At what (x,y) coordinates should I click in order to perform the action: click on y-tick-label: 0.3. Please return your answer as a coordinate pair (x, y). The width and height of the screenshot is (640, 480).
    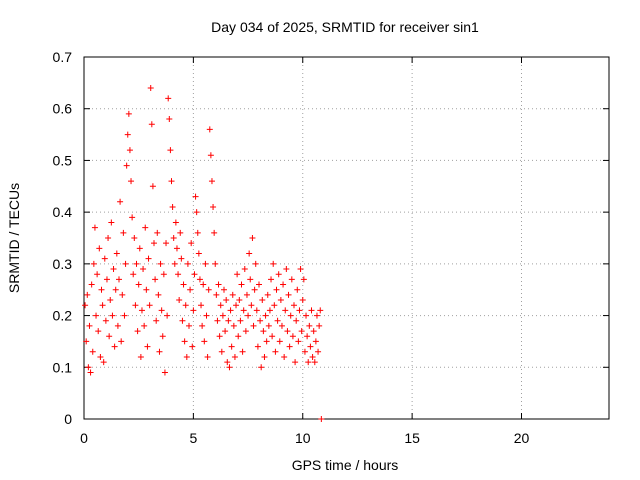
    Looking at the image, I should click on (63, 264).